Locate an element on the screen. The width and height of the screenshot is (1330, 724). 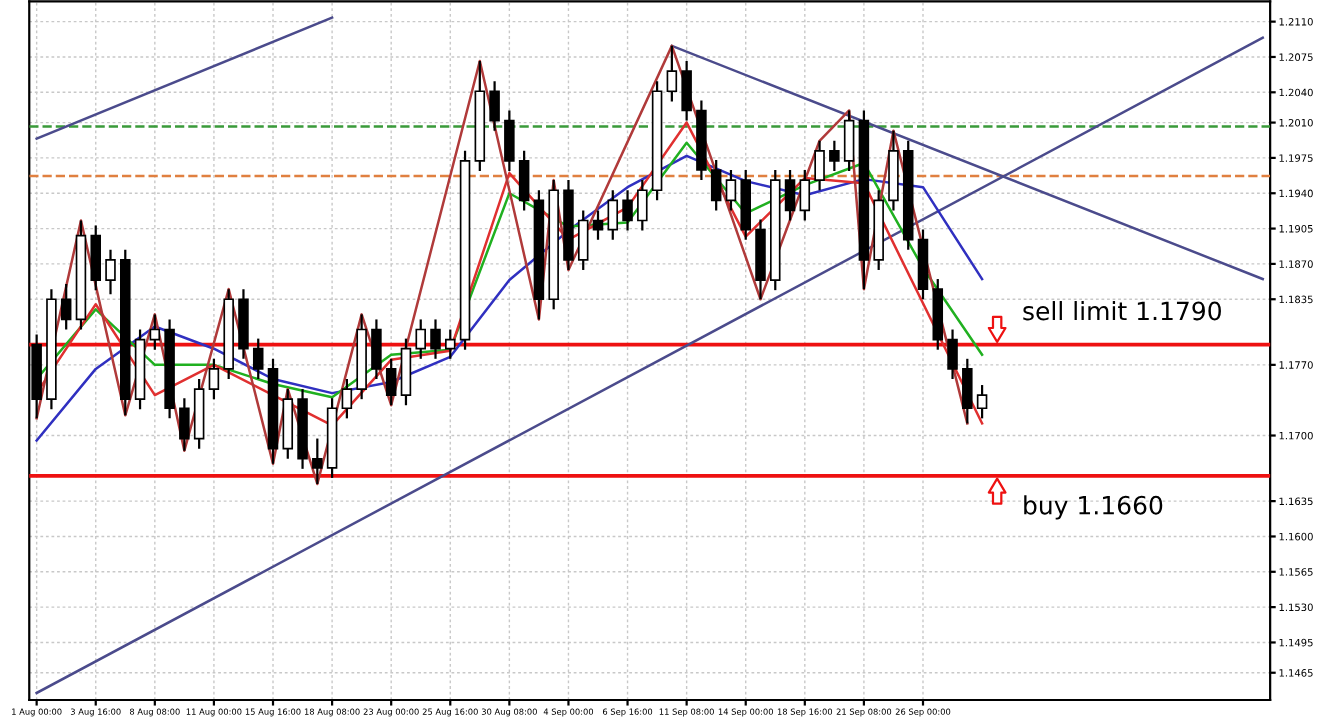
legend-label: buy 1.1660 is located at coordinates (1093, 507).